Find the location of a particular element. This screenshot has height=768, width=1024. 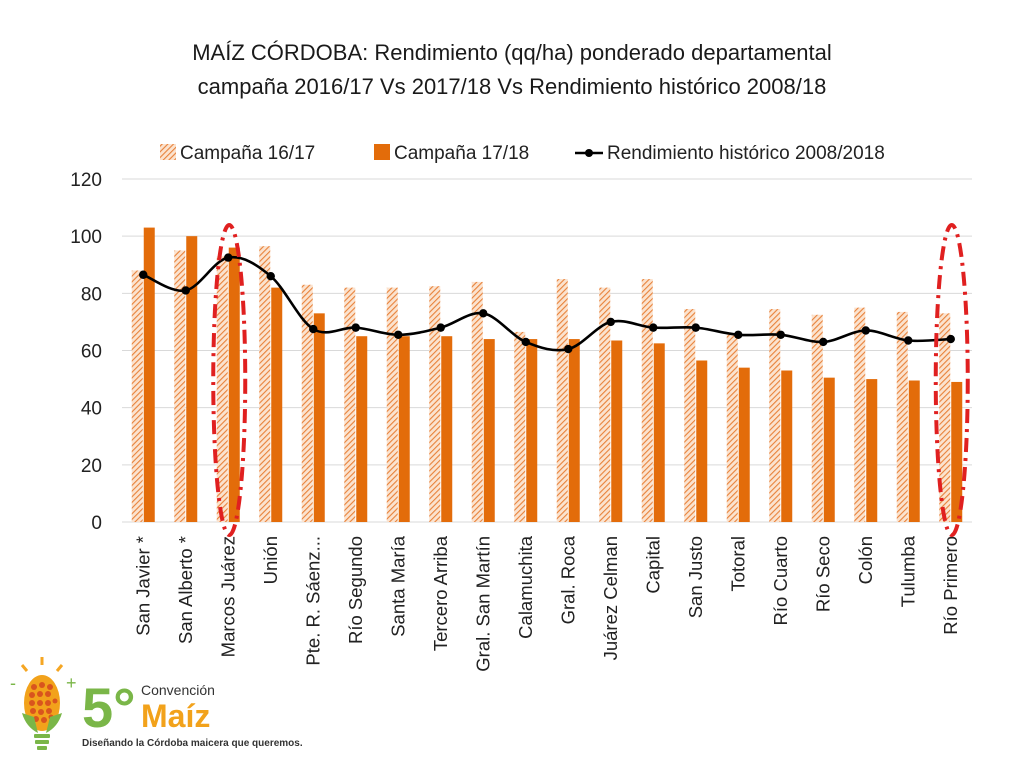

y-tick-label: 20 is located at coordinates (91, 466).